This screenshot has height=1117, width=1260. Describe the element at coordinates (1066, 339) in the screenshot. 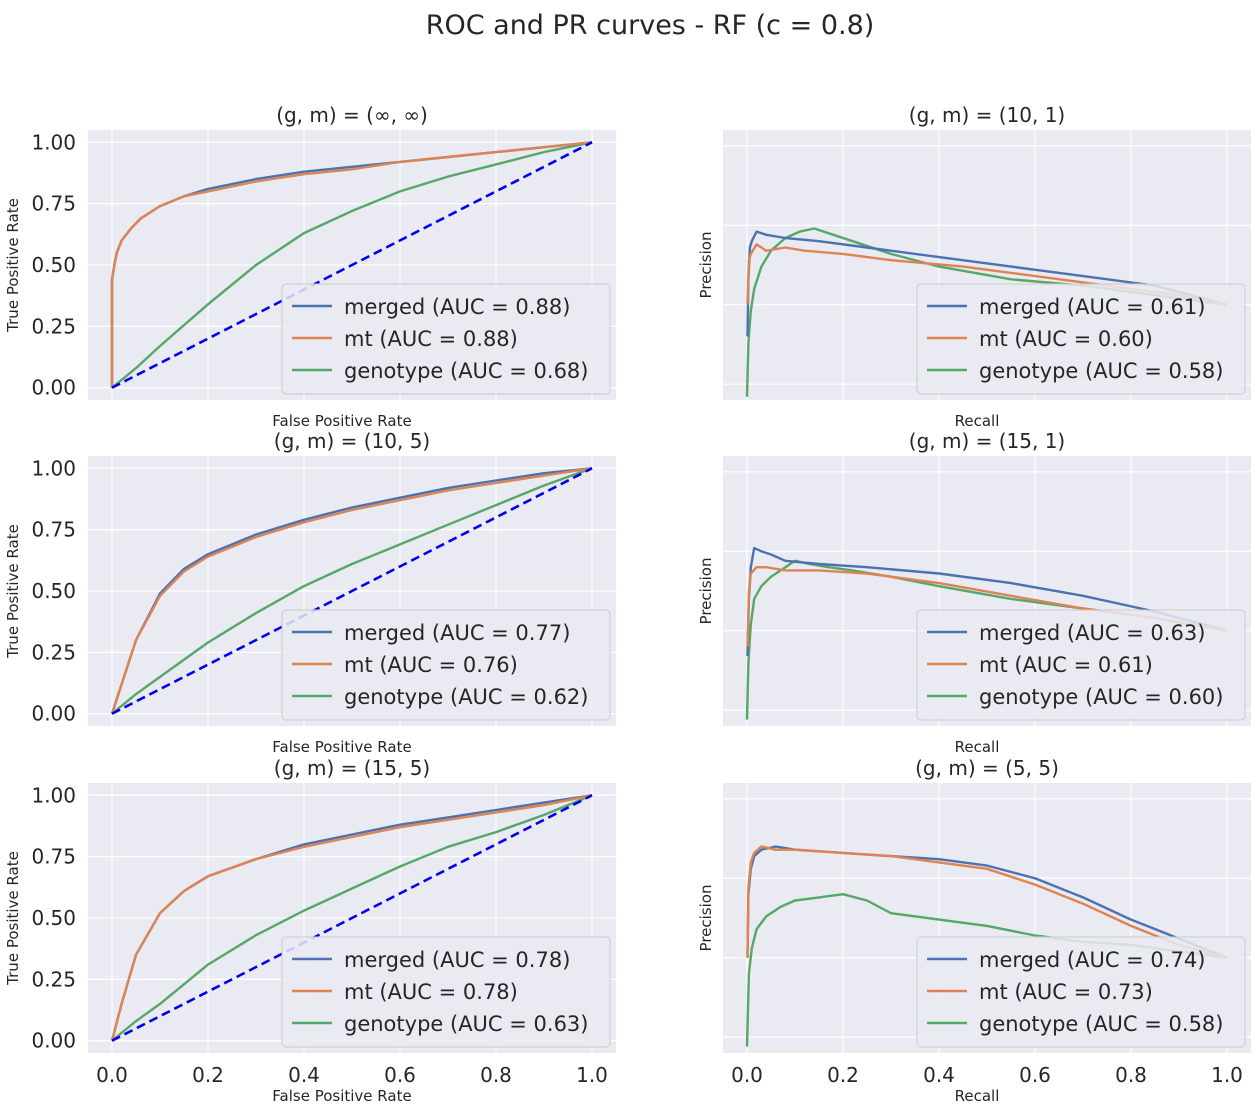

I see `legend-label: mt (AUC = 0.60)` at that location.